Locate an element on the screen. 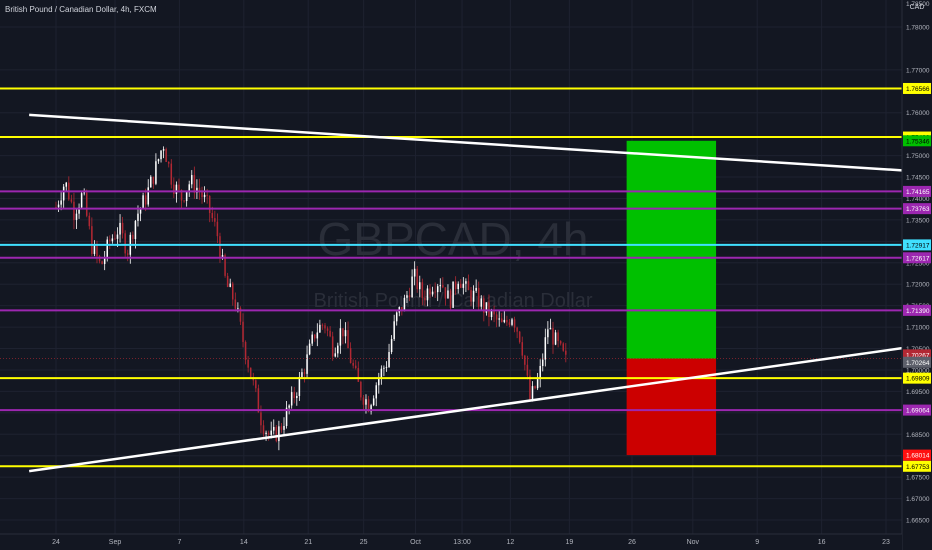 The image size is (932, 550). price-level-badge-text: 1.69809 is located at coordinates (918, 379).